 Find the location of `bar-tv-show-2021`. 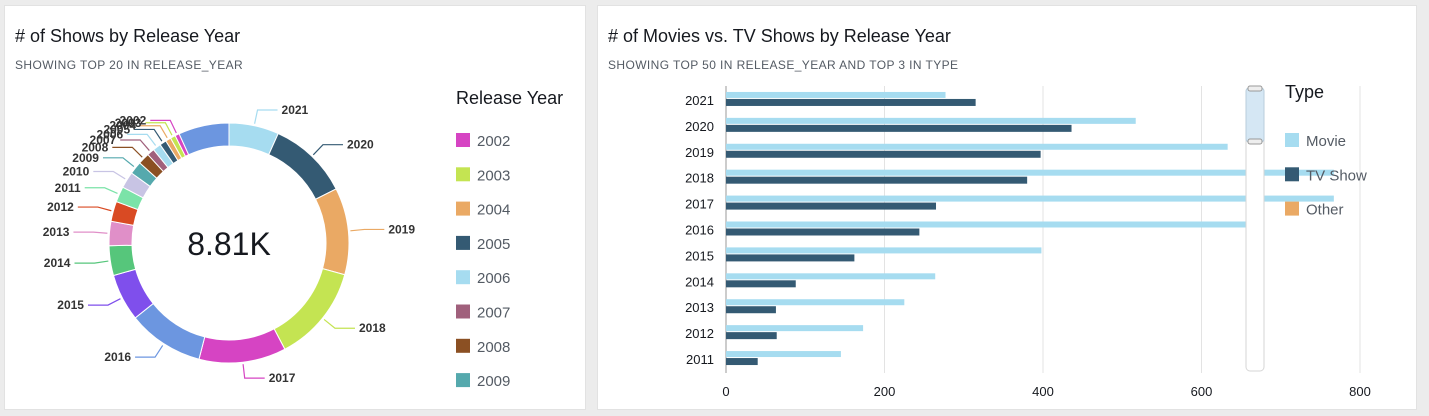

bar-tv-show-2021 is located at coordinates (851, 102).